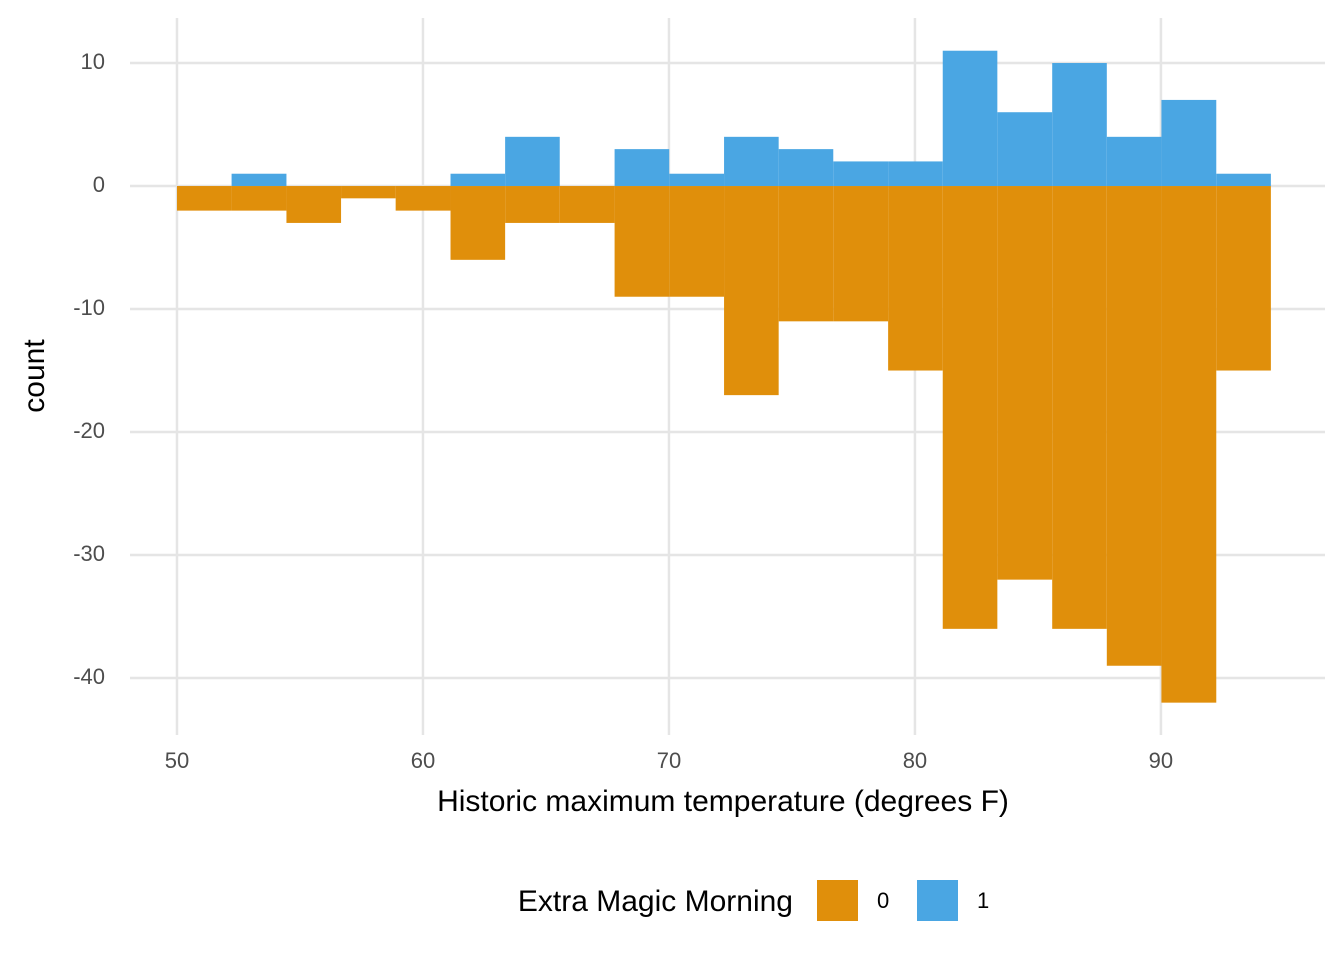 This screenshot has width=1344, height=960. What do you see at coordinates (93, 61) in the screenshot?
I see `y-tick-label: 10` at bounding box center [93, 61].